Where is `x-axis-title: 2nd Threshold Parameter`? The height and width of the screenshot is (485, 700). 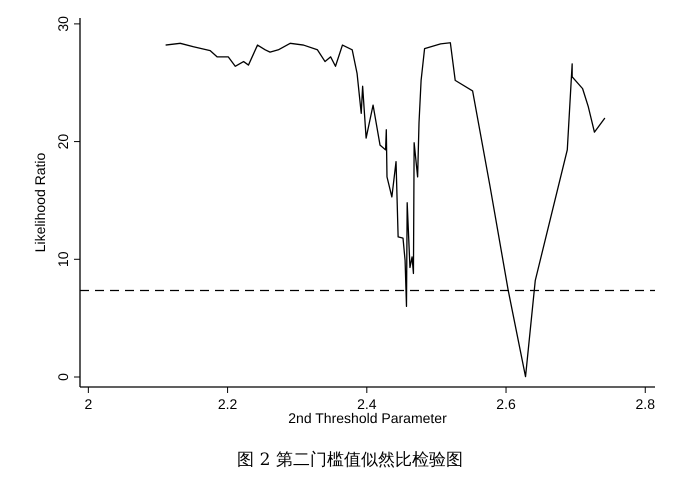 x-axis-title: 2nd Threshold Parameter is located at coordinates (368, 418).